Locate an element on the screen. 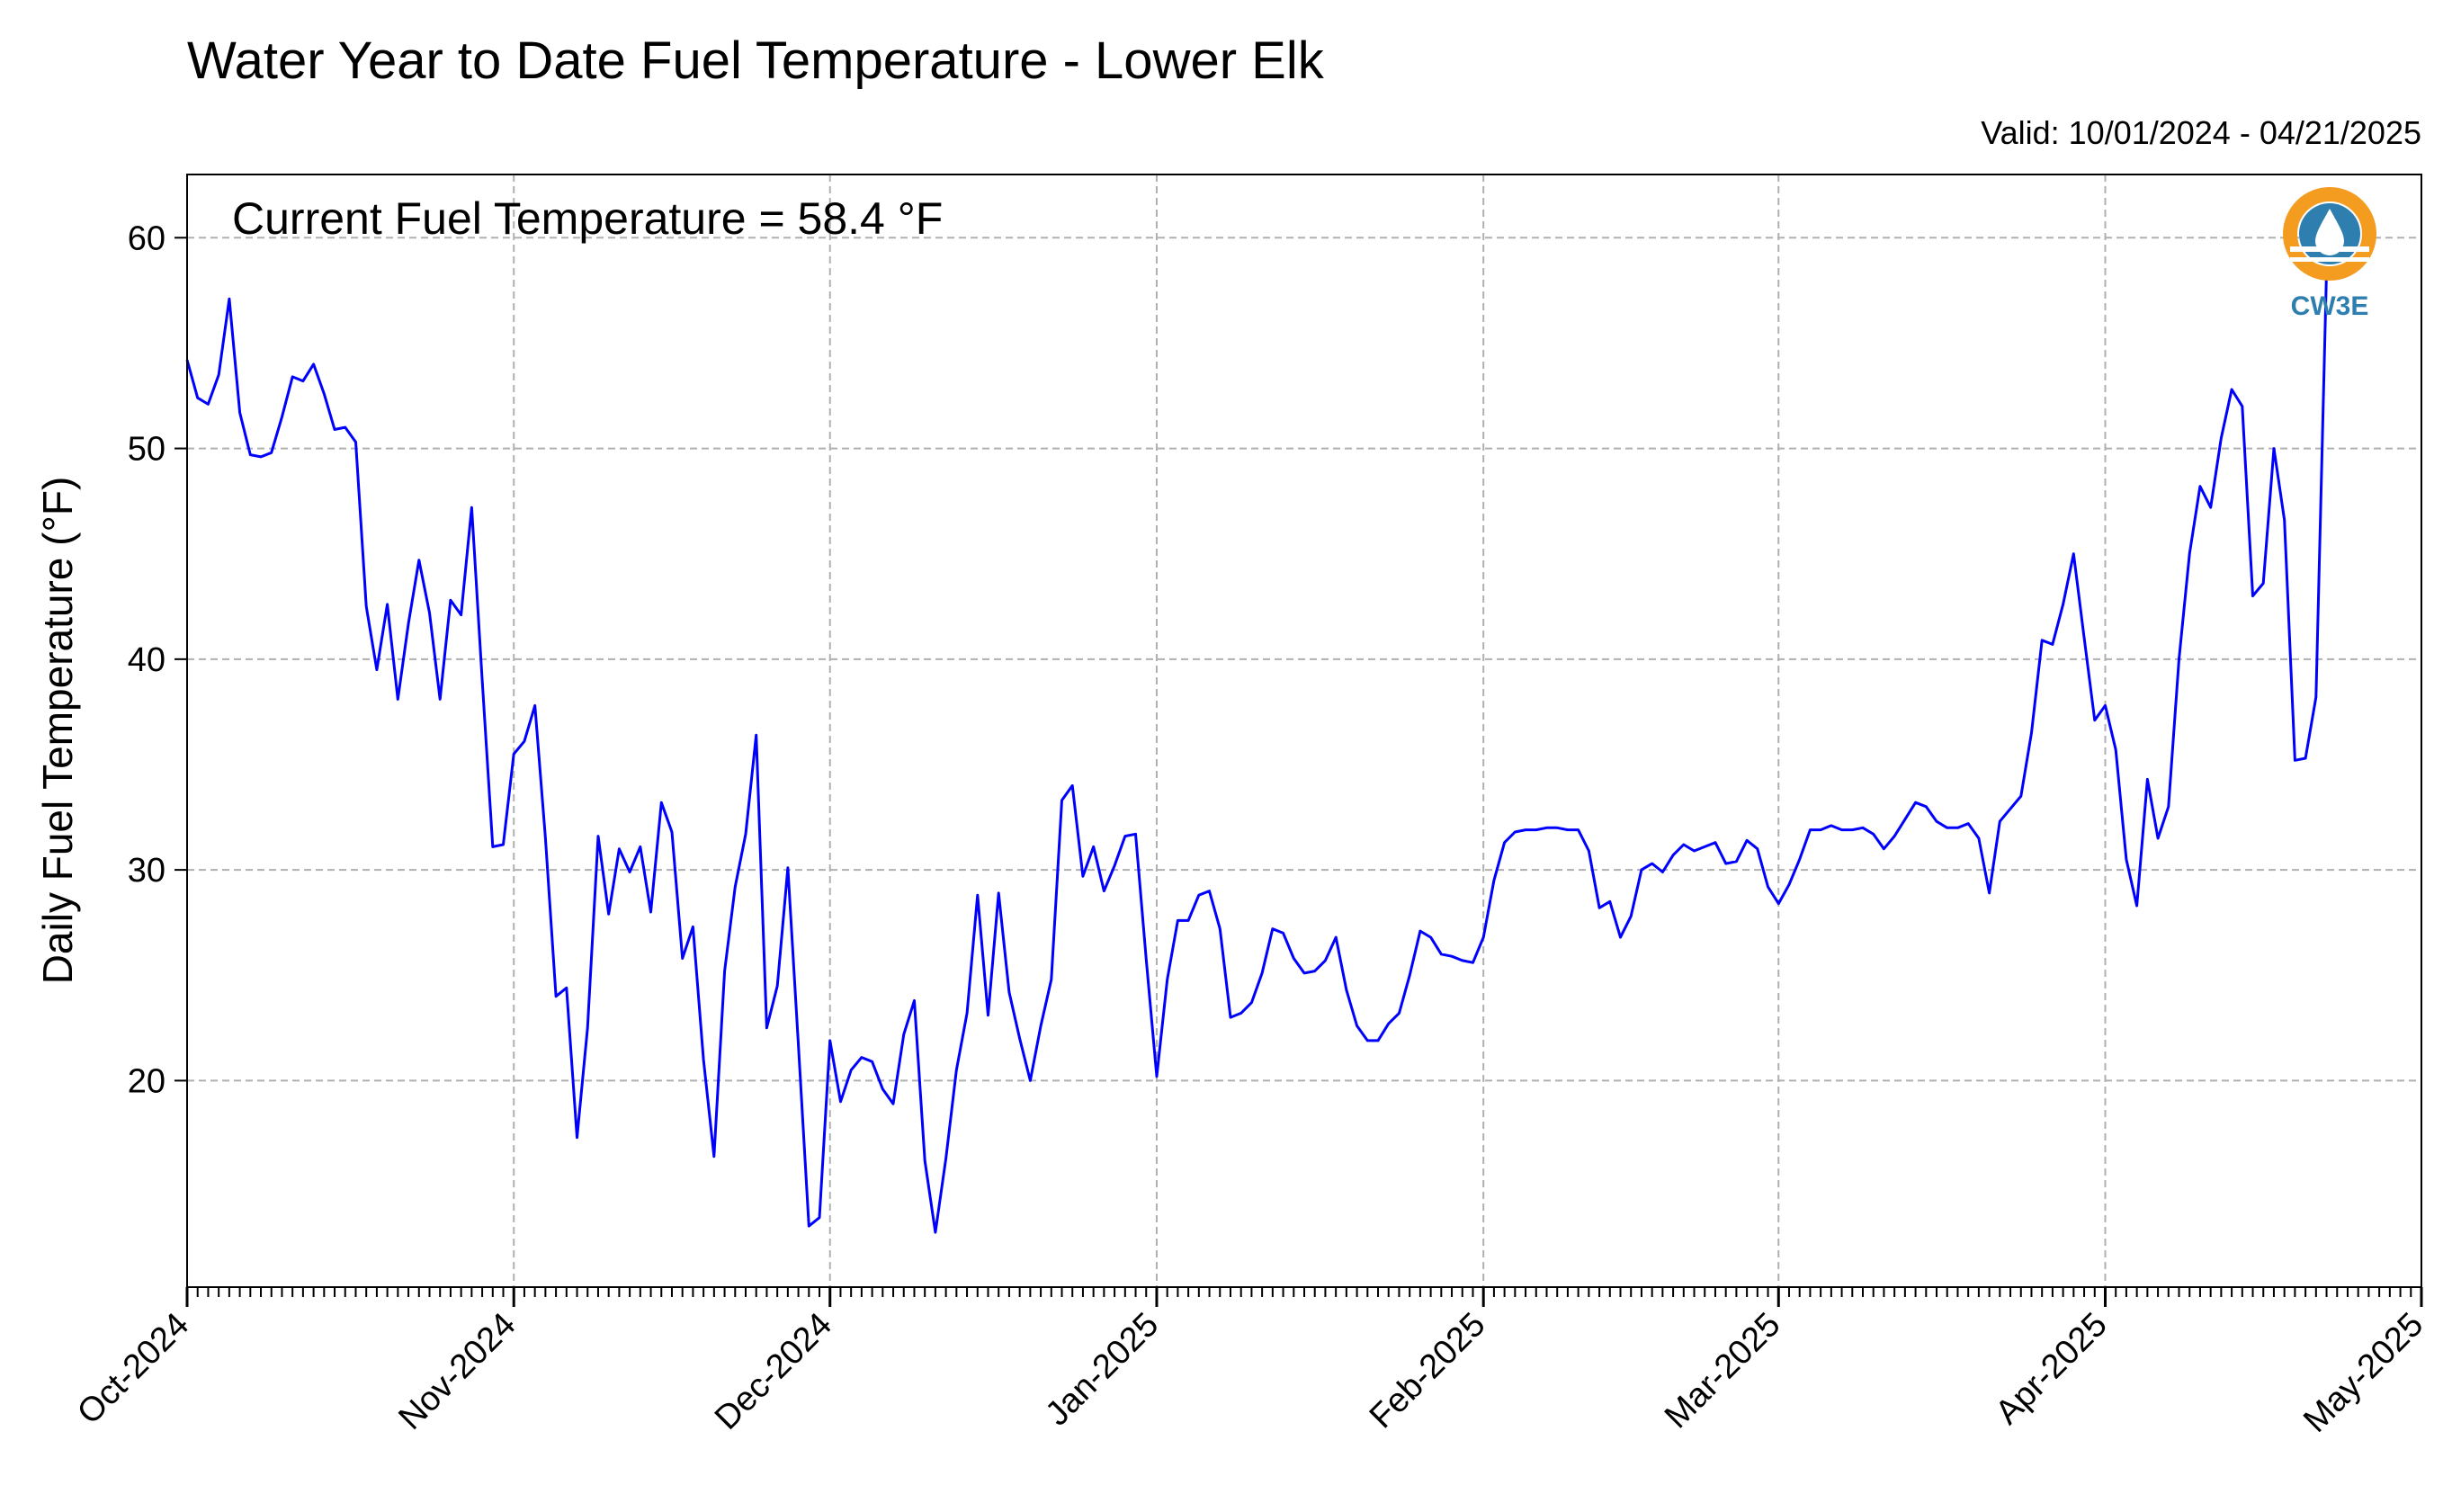 The image size is (2452, 1512). cw3e-logo: CW3E is located at coordinates (2329, 254).